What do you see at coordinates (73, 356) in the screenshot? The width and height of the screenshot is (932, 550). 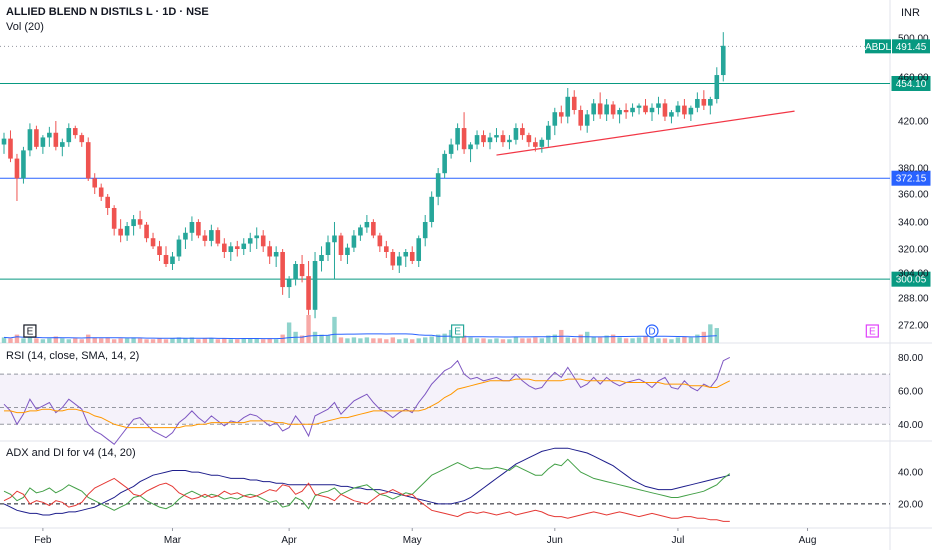 I see `rsi-title: RSI (14, close, SMA, 14, 2)` at bounding box center [73, 356].